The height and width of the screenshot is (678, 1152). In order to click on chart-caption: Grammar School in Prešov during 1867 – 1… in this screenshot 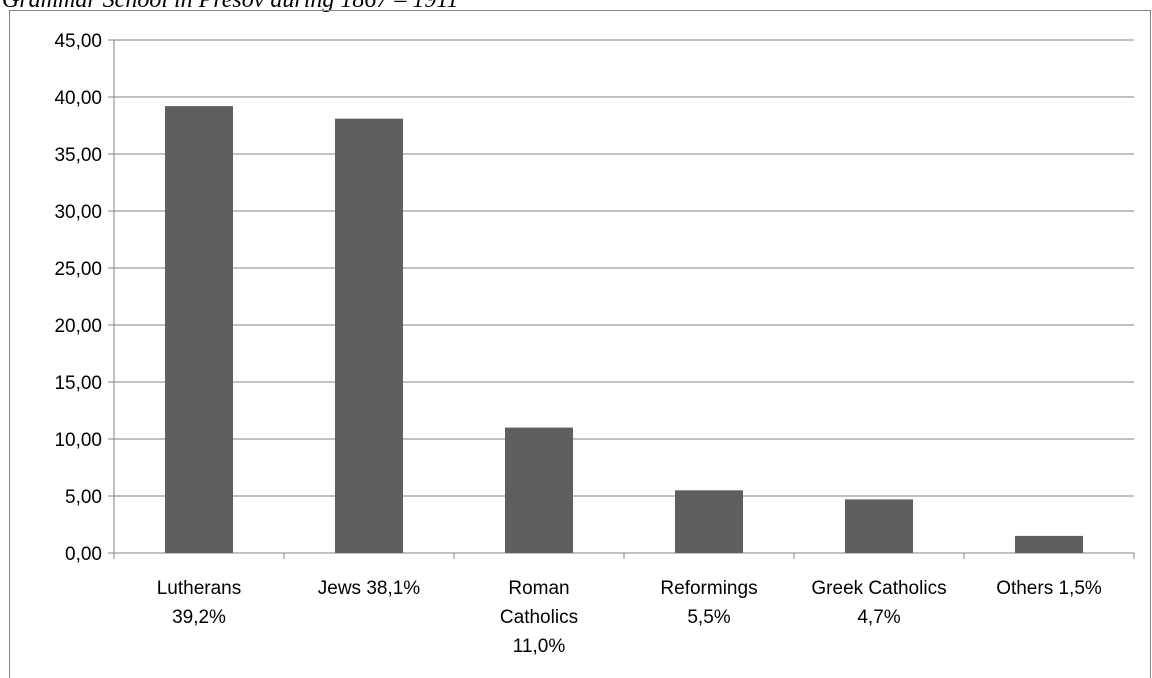, I will do `click(230, 6)`.